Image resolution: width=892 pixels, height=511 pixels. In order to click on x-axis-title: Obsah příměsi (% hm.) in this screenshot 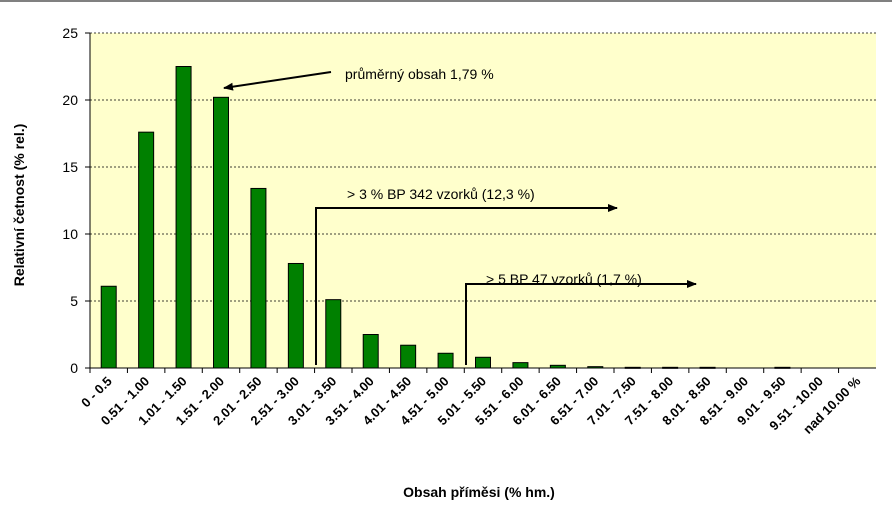, I will do `click(479, 492)`.